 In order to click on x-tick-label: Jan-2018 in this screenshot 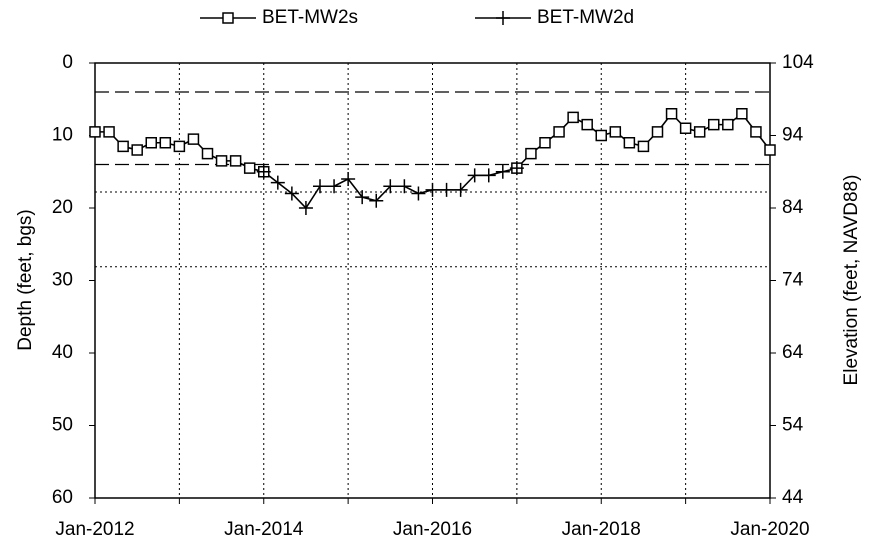, I will do `click(601, 529)`.